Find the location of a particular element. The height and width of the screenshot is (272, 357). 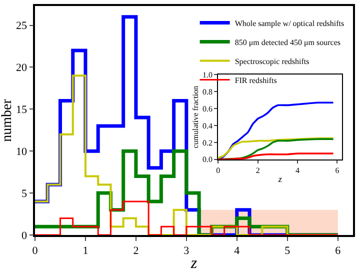

y-tick-label: 25 is located at coordinates (22, 26).